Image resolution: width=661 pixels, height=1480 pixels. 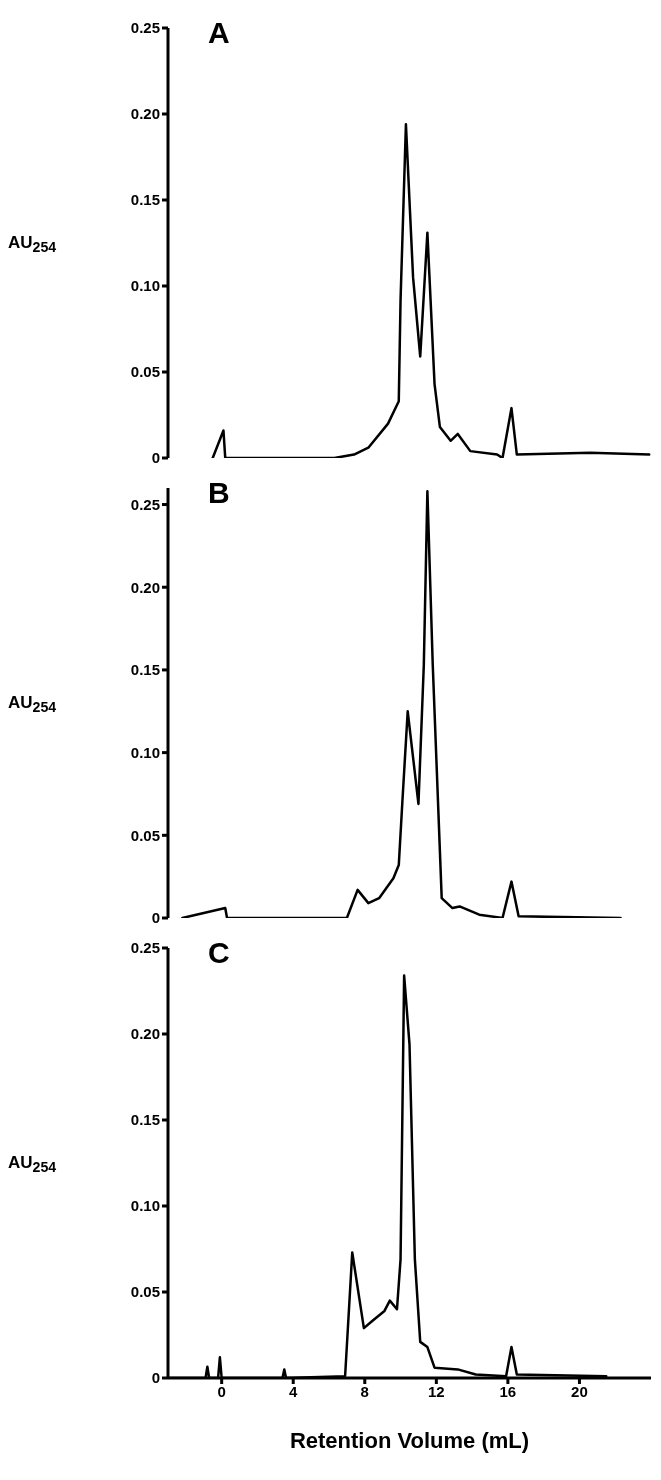 What do you see at coordinates (579, 1391) in the screenshot?
I see `x-tick-label: 20` at bounding box center [579, 1391].